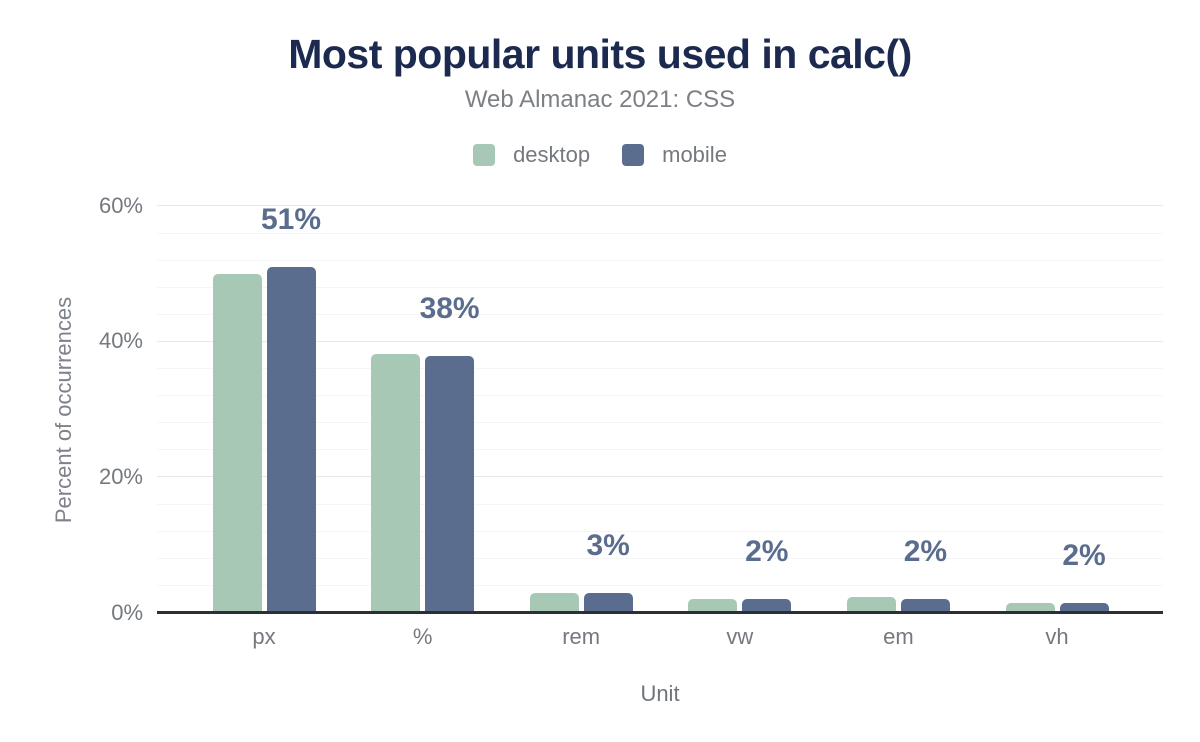  I want to click on data-label-em: 2%, so click(925, 551).